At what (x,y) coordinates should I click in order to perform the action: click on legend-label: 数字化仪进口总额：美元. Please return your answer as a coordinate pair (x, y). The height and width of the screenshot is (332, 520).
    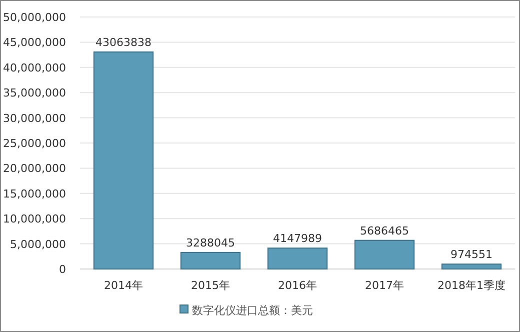
    Looking at the image, I should click on (252, 310).